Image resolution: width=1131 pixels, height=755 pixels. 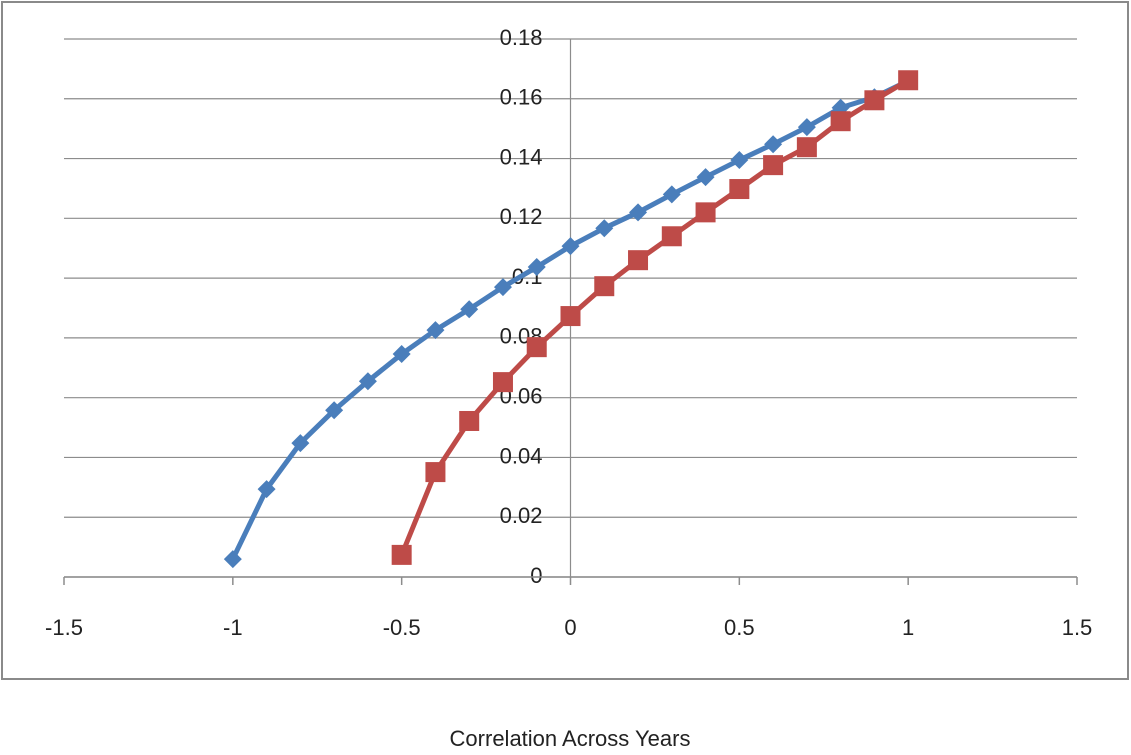 I want to click on x-tick-label: 0, so click(x=570, y=627).